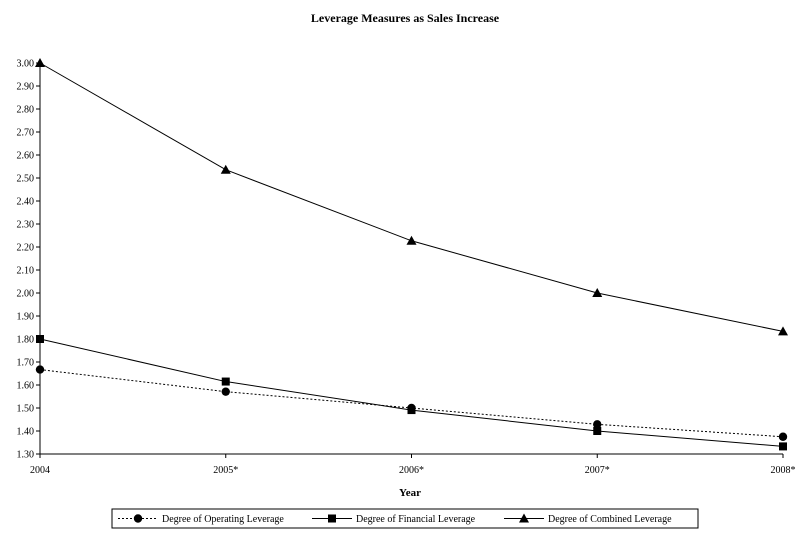 The width and height of the screenshot is (799, 538). Describe the element at coordinates (26, 455) in the screenshot. I see `y-tick-label: 1.30` at that location.